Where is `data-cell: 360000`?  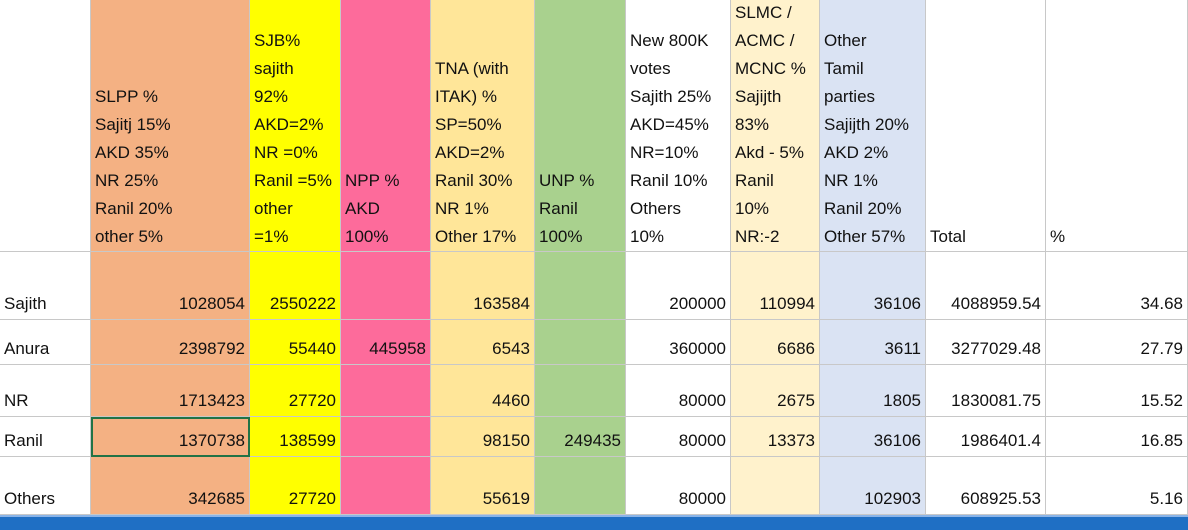
data-cell: 360000 is located at coordinates (678, 342).